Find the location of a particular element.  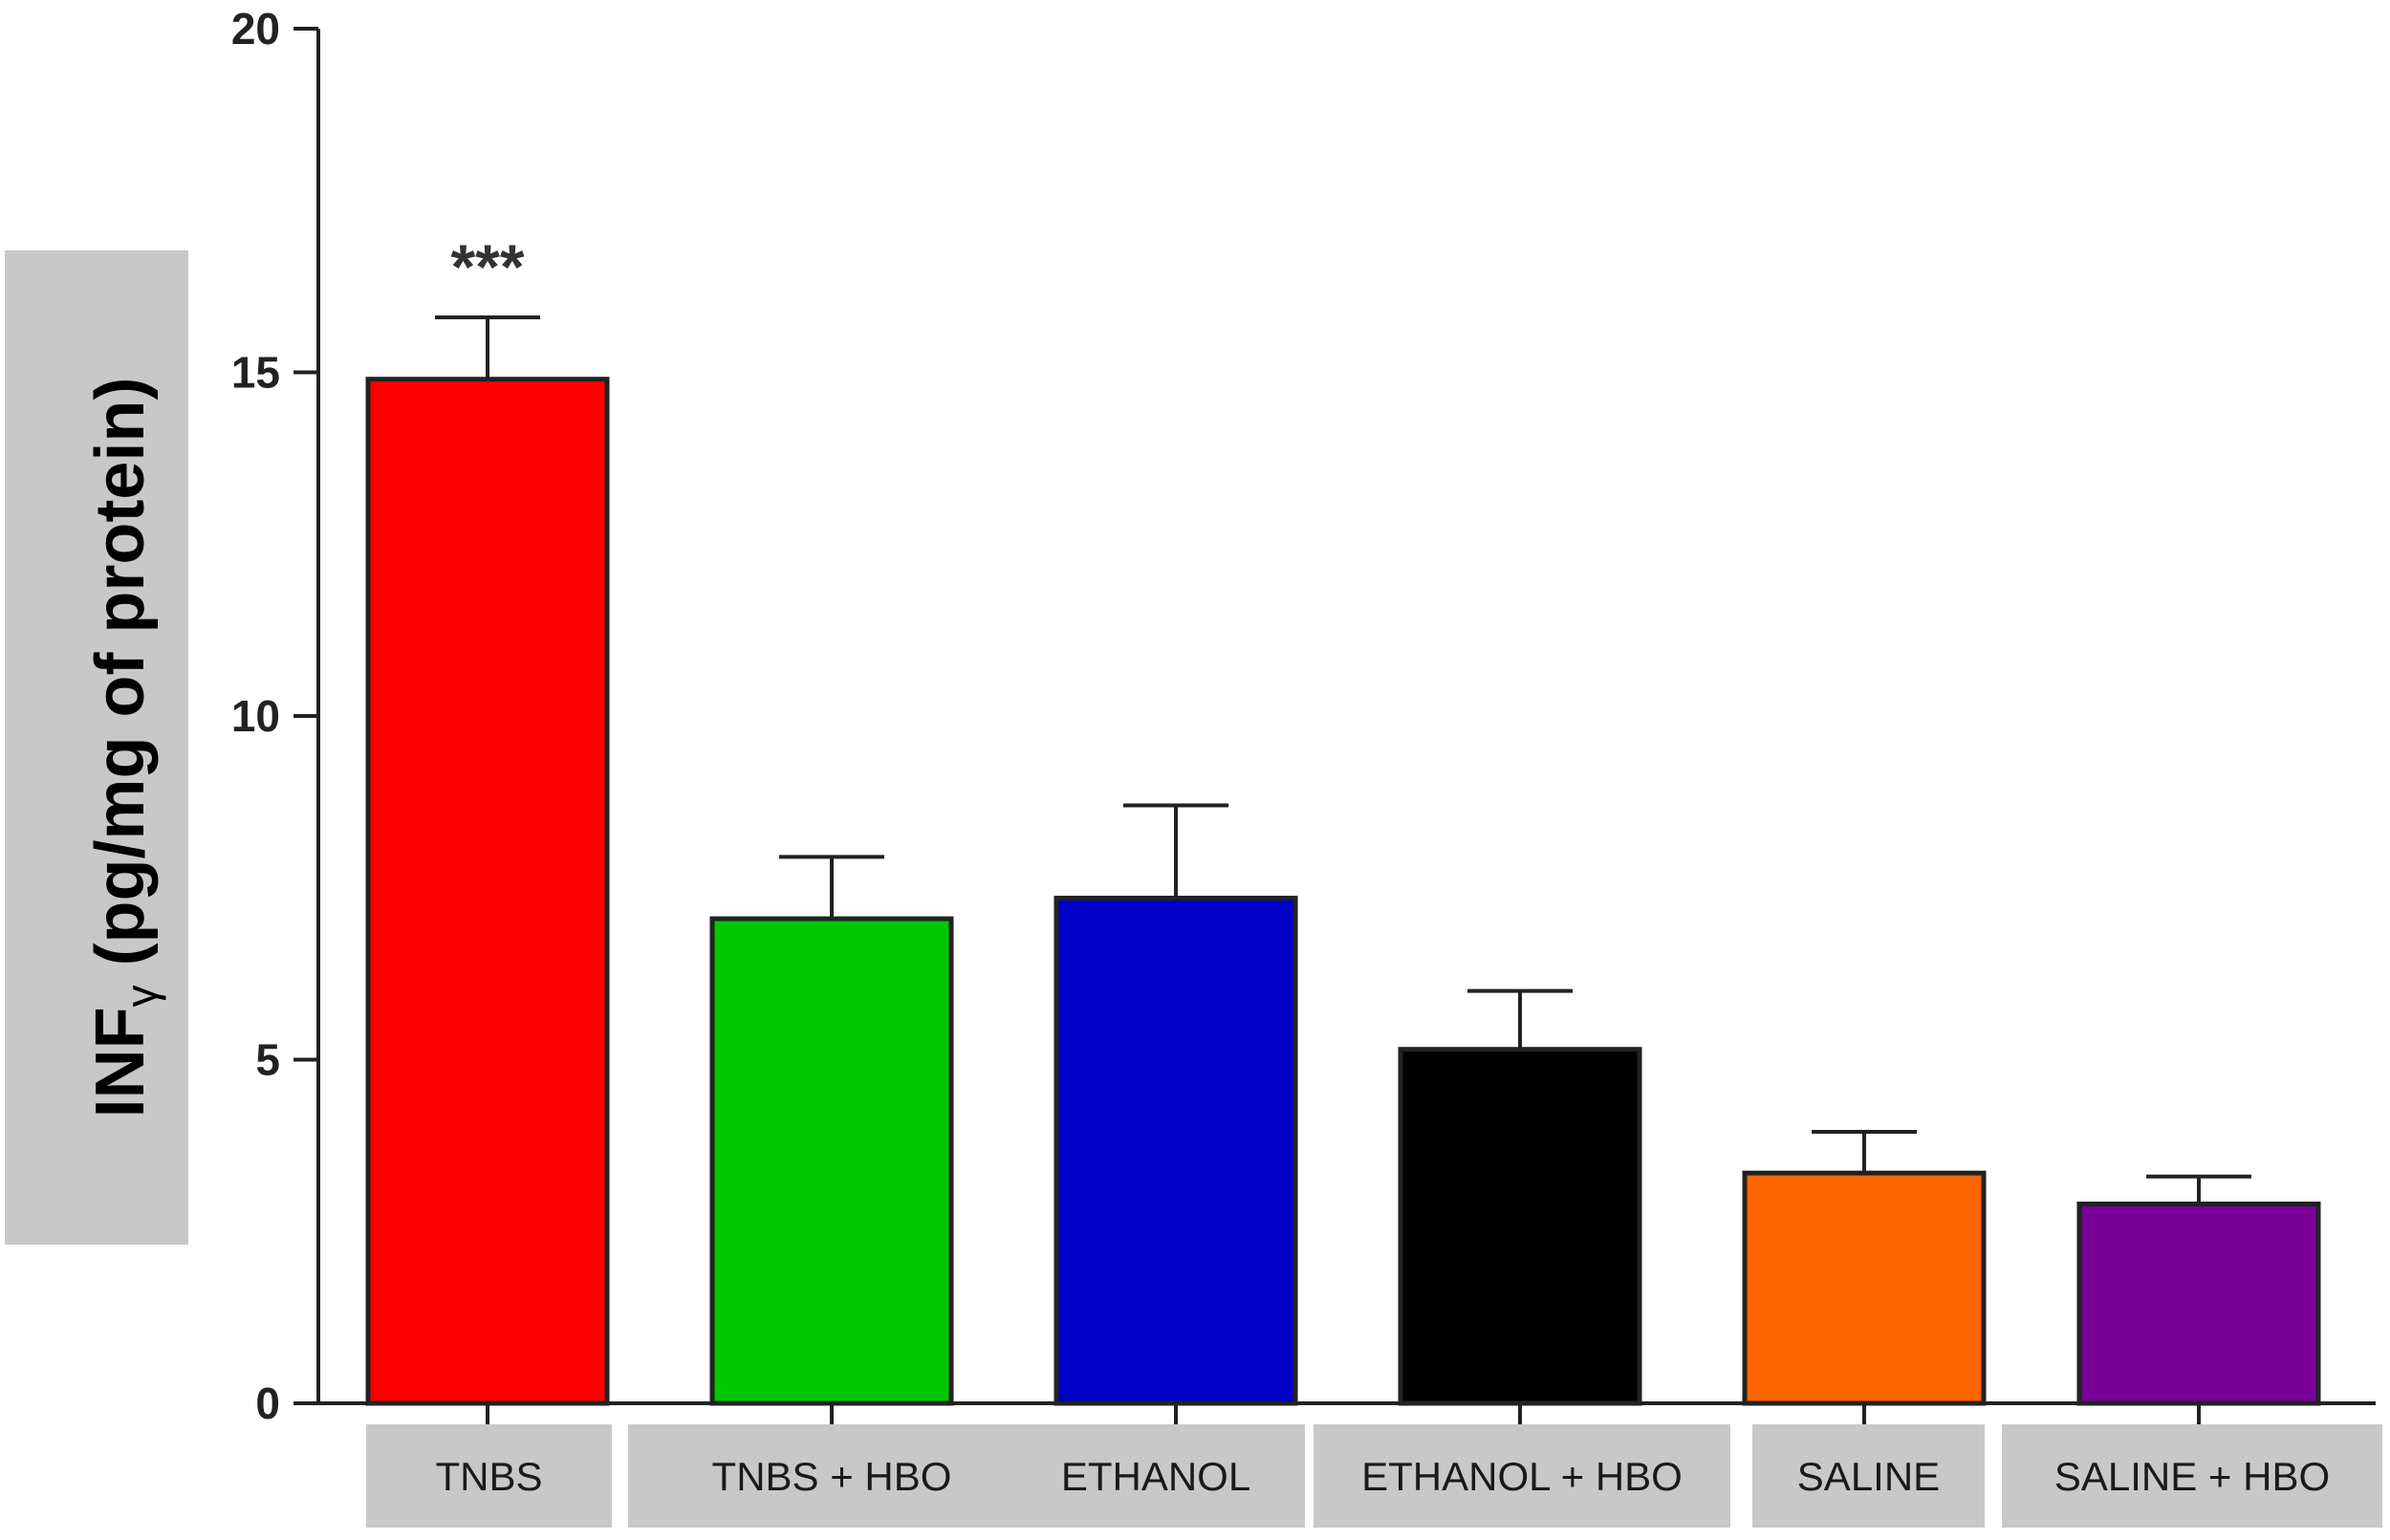

significance-annotation-0: *** is located at coordinates (487, 267).